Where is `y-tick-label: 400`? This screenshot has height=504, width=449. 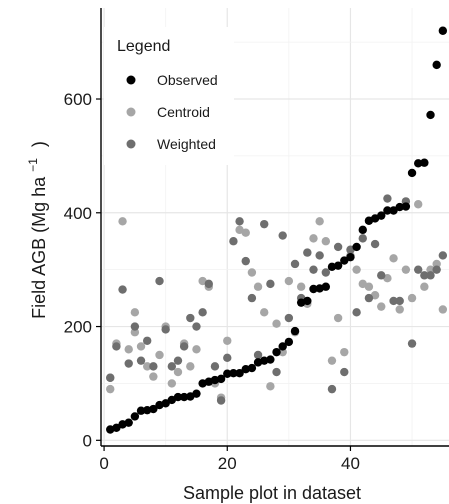
y-tick-label: 400 is located at coordinates (78, 213).